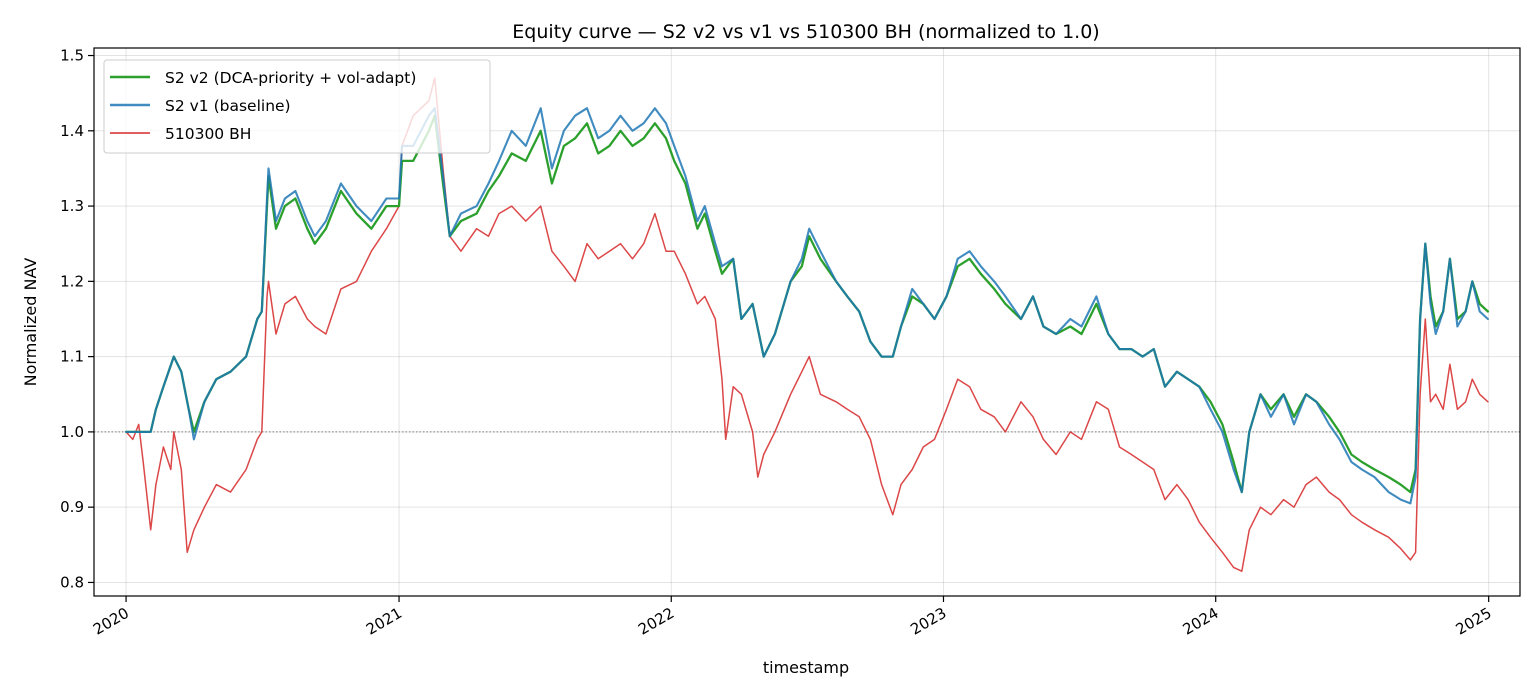 The width and height of the screenshot is (1540, 700). I want to click on y-axis-title: Normalized NAV, so click(30, 322).